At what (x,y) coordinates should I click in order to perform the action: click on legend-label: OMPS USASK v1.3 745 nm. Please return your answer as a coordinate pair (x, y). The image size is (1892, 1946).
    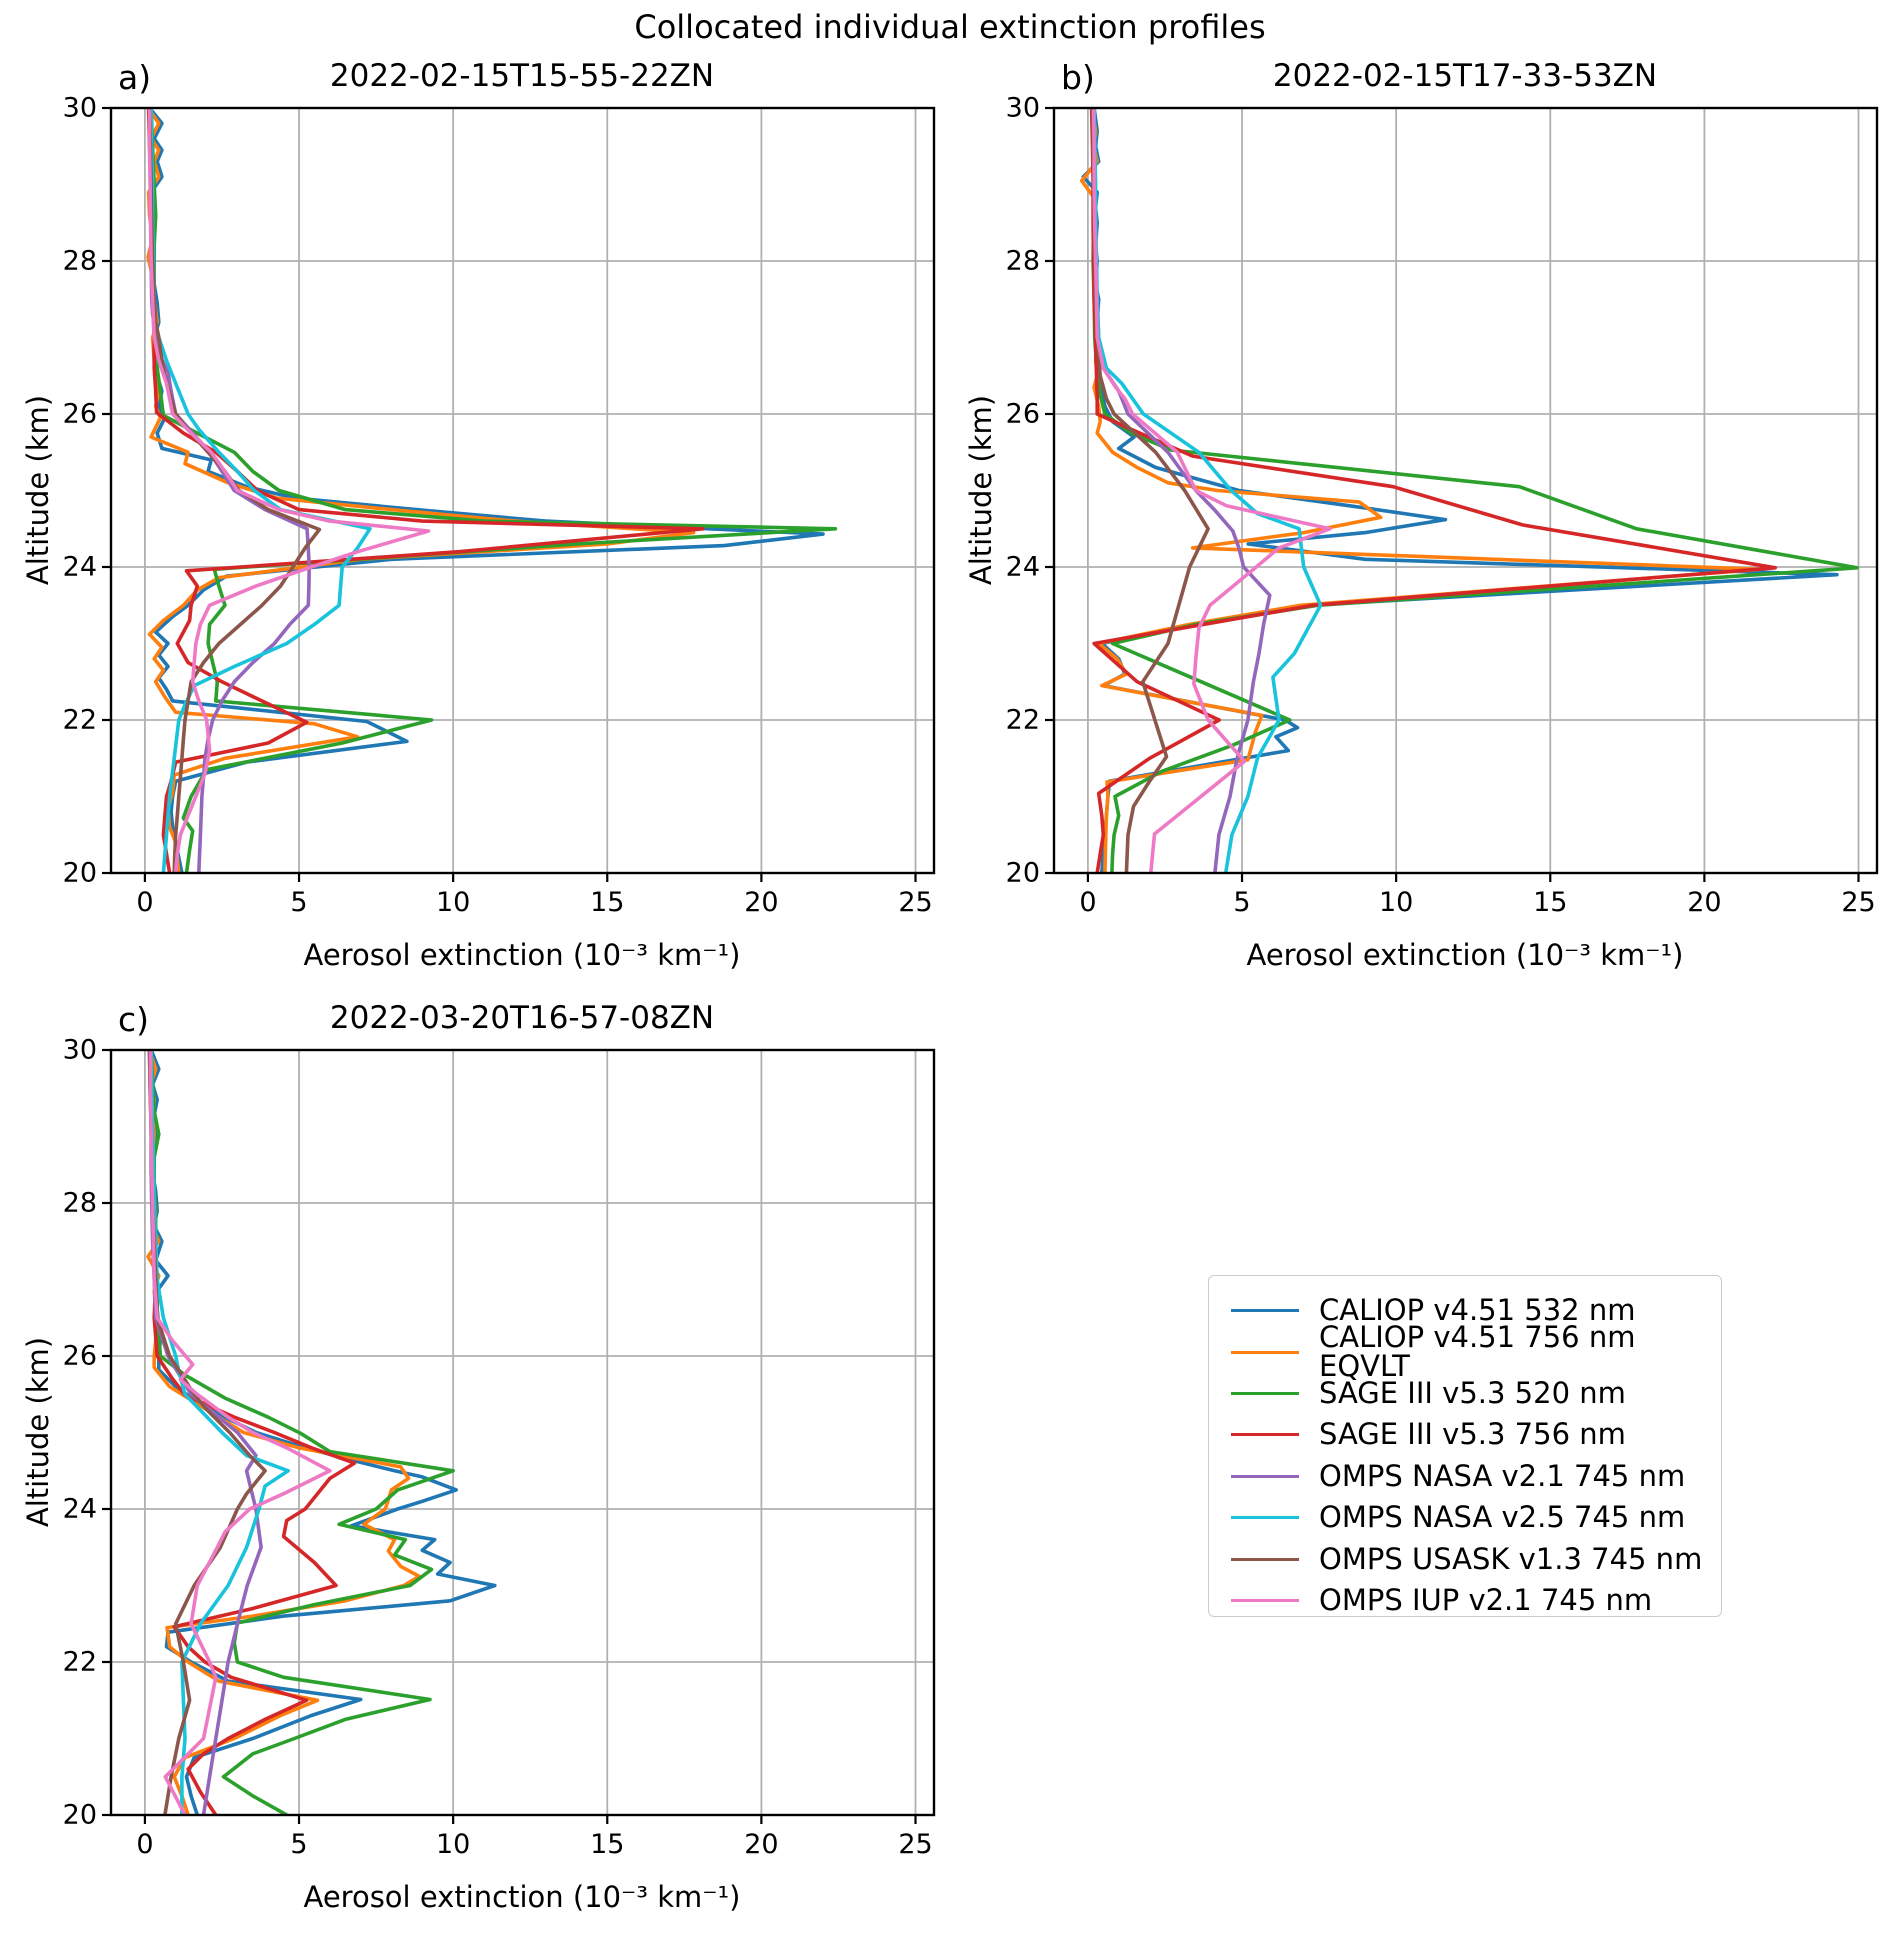
    Looking at the image, I should click on (1511, 1558).